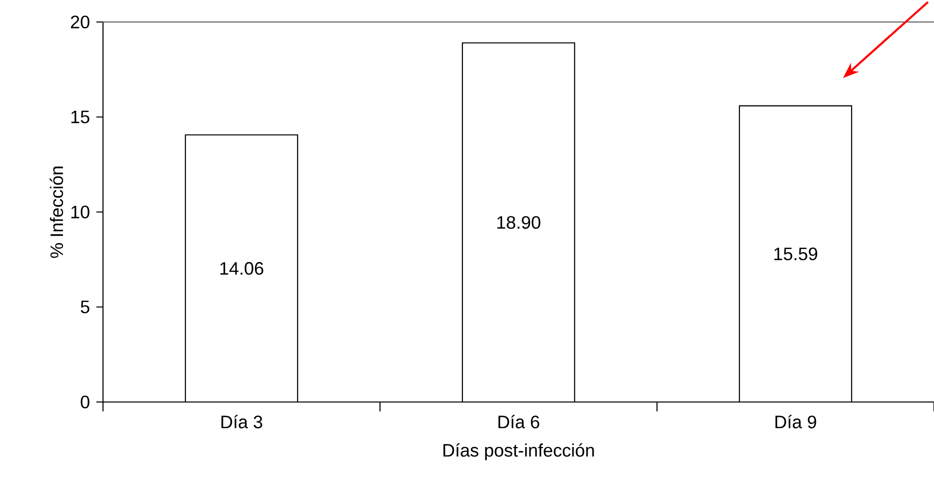  I want to click on x-tick-label: Día 9, so click(795, 421).